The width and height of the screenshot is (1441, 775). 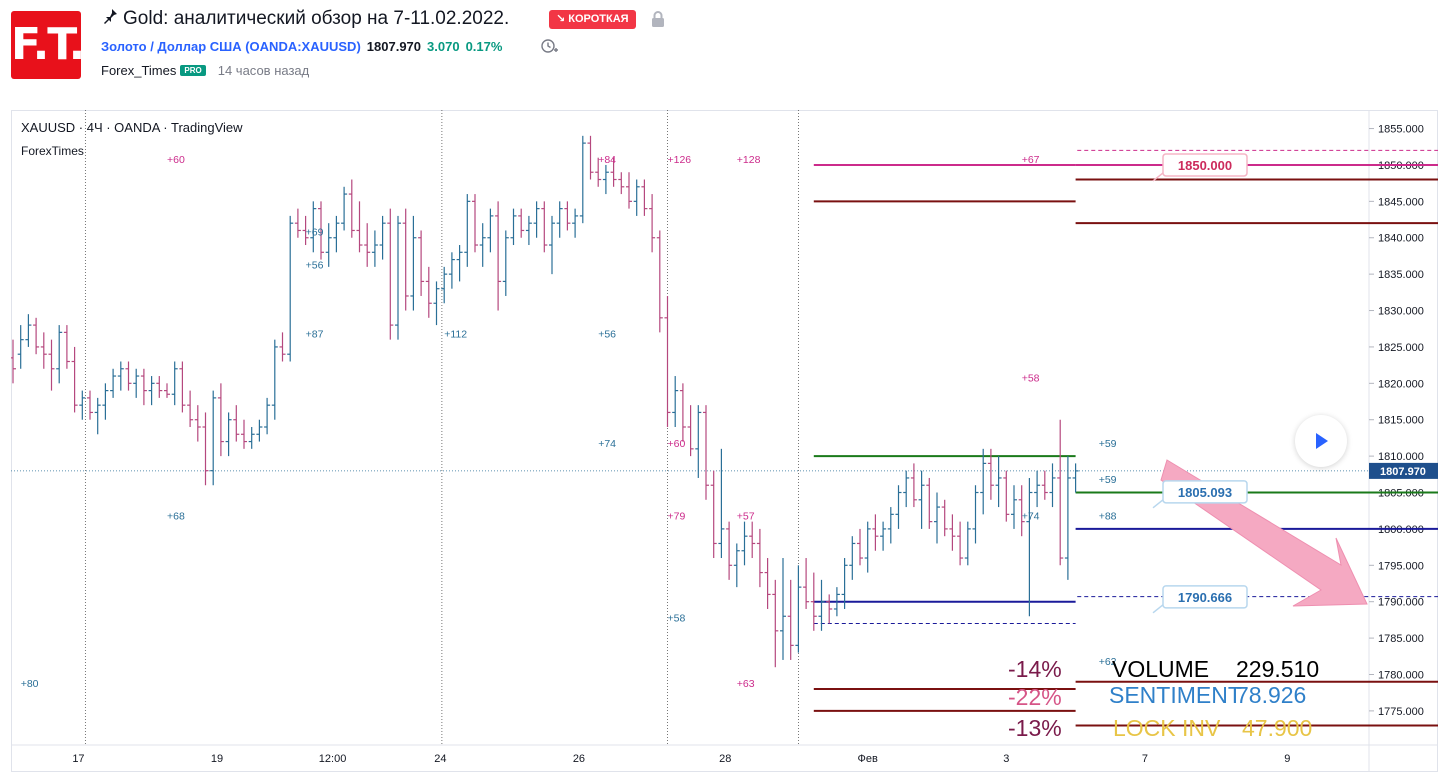 What do you see at coordinates (1145, 759) in the screenshot?
I see `time-tick-label: 7` at bounding box center [1145, 759].